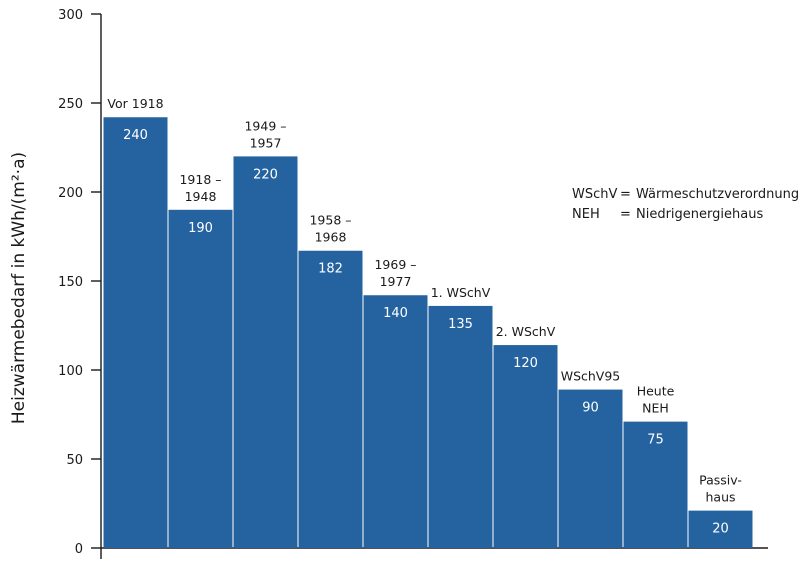  I want to click on bar-value-label: 75, so click(655, 440).